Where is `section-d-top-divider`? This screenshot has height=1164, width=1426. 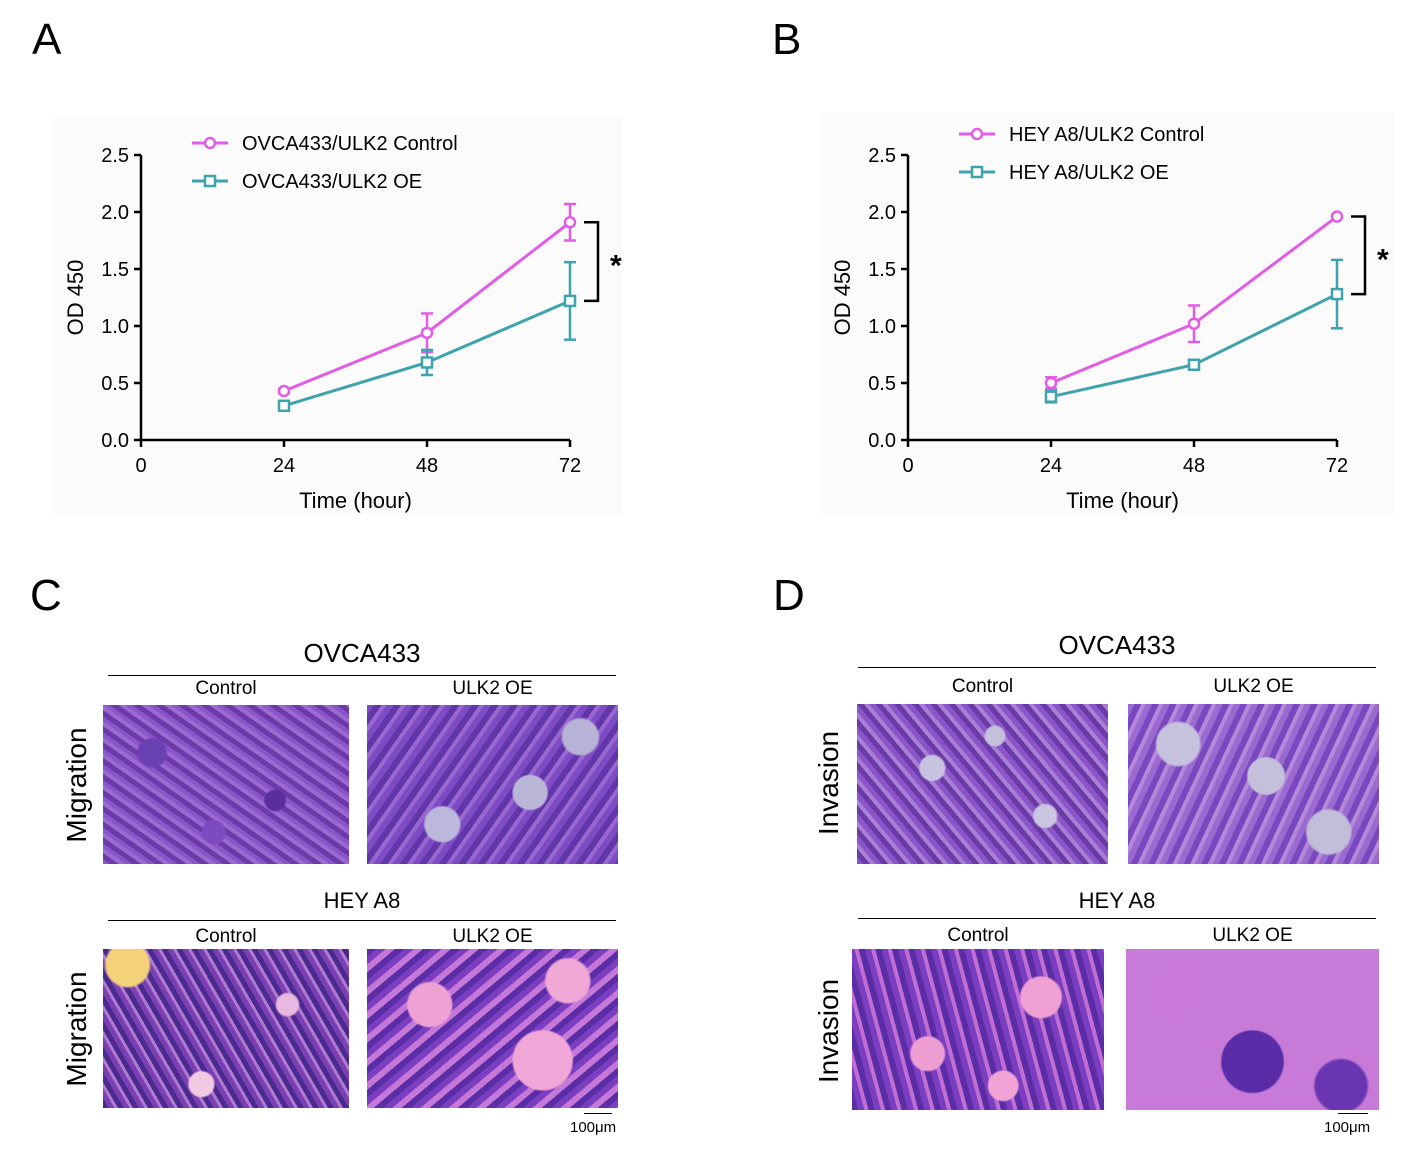
section-d-top-divider is located at coordinates (1117, 667).